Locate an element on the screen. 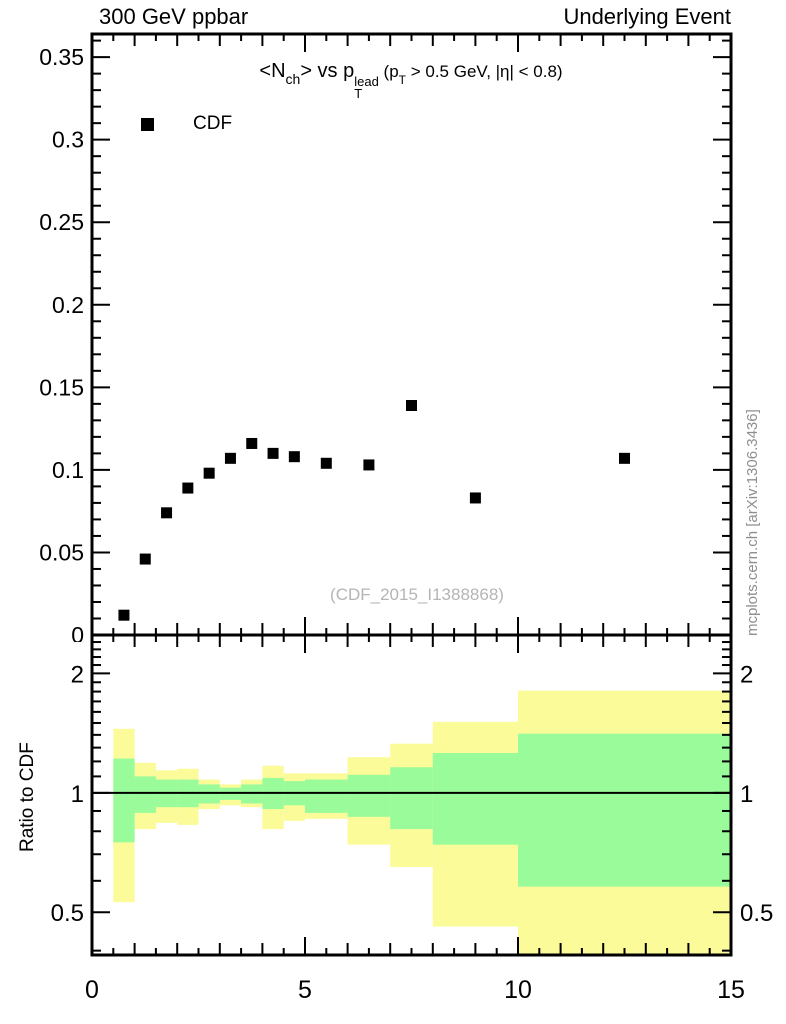  analysis-id-watermark: (CDF_2015_I1388868) is located at coordinates (417, 594).